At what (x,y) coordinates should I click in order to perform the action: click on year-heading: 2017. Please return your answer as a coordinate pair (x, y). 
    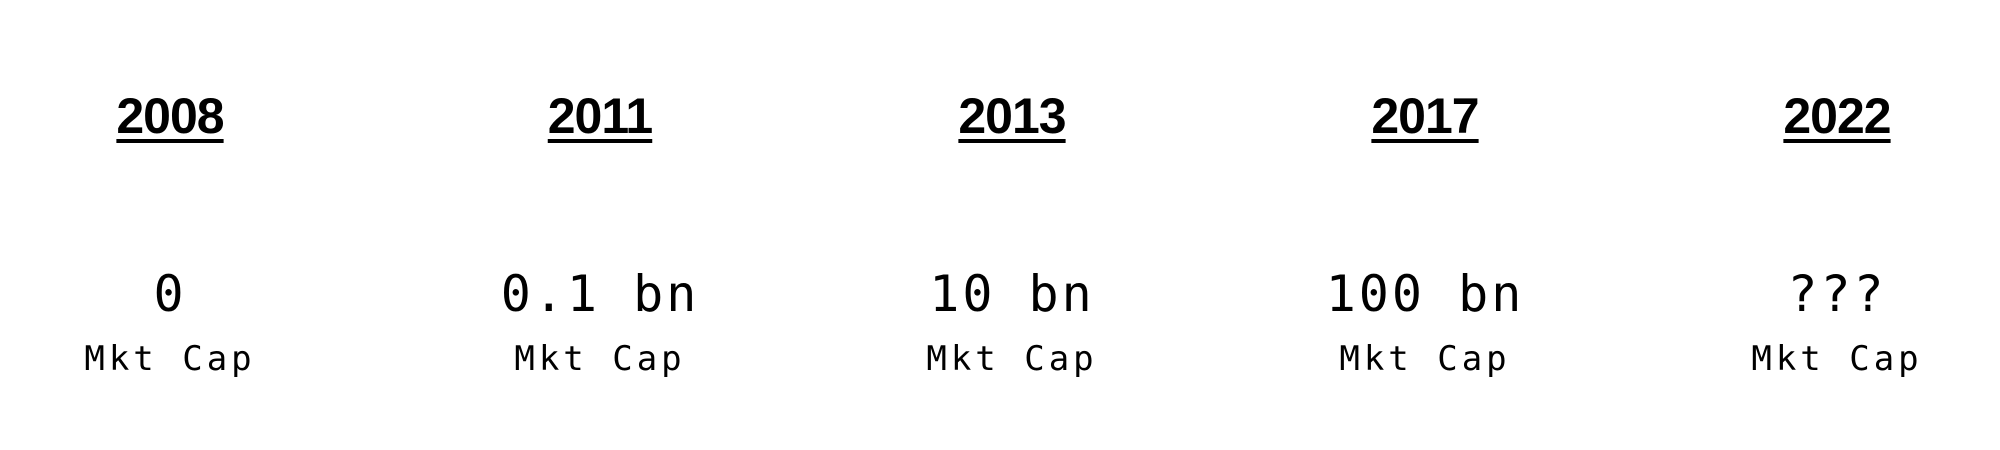
    Looking at the image, I should click on (1425, 116).